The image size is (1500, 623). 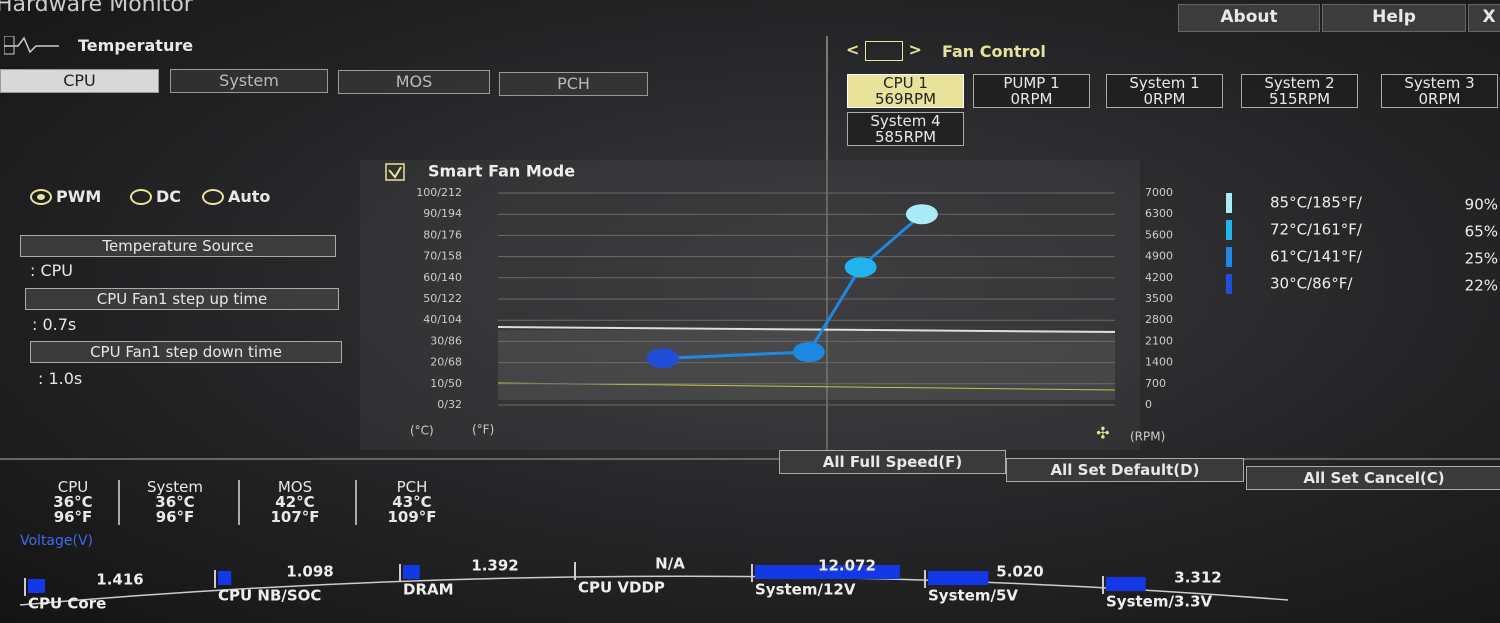 What do you see at coordinates (805, 590) in the screenshot?
I see `voltage-name: System/12V` at bounding box center [805, 590].